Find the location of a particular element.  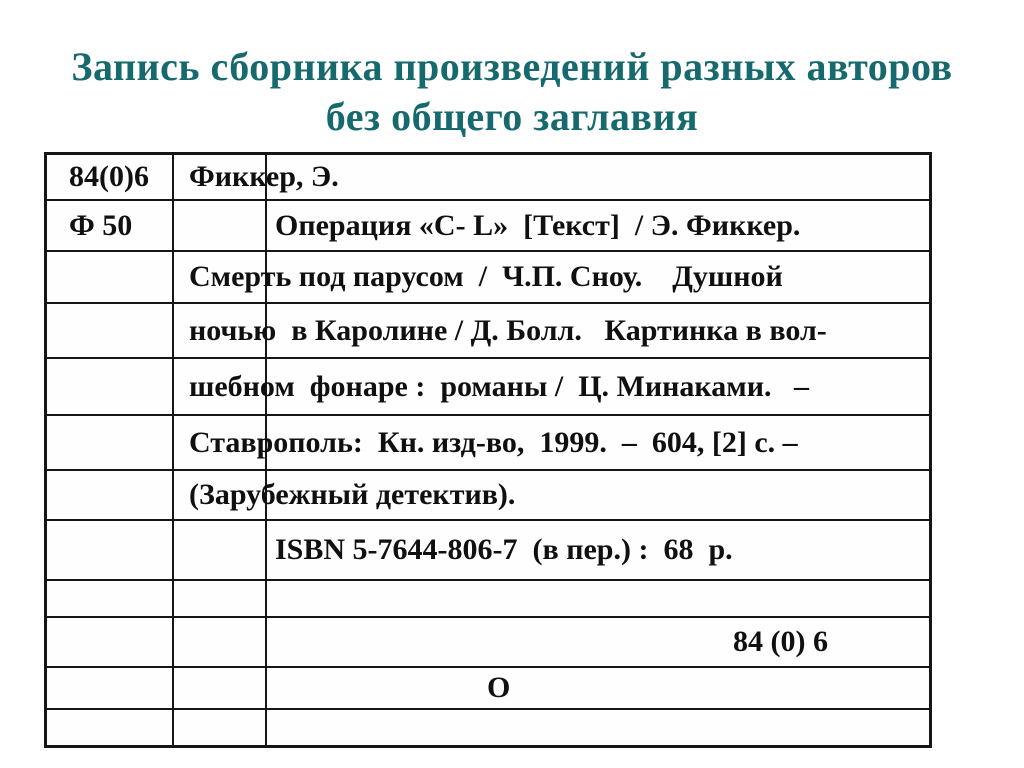

table-row: 84(0)6 Фиккер, Э. is located at coordinates (488, 178).